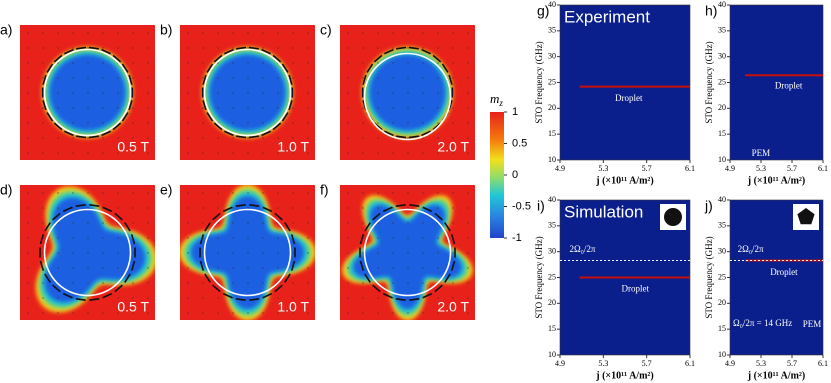 The height and width of the screenshot is (383, 831). What do you see at coordinates (722, 199) in the screenshot?
I see `y-tick-label: 40` at bounding box center [722, 199].